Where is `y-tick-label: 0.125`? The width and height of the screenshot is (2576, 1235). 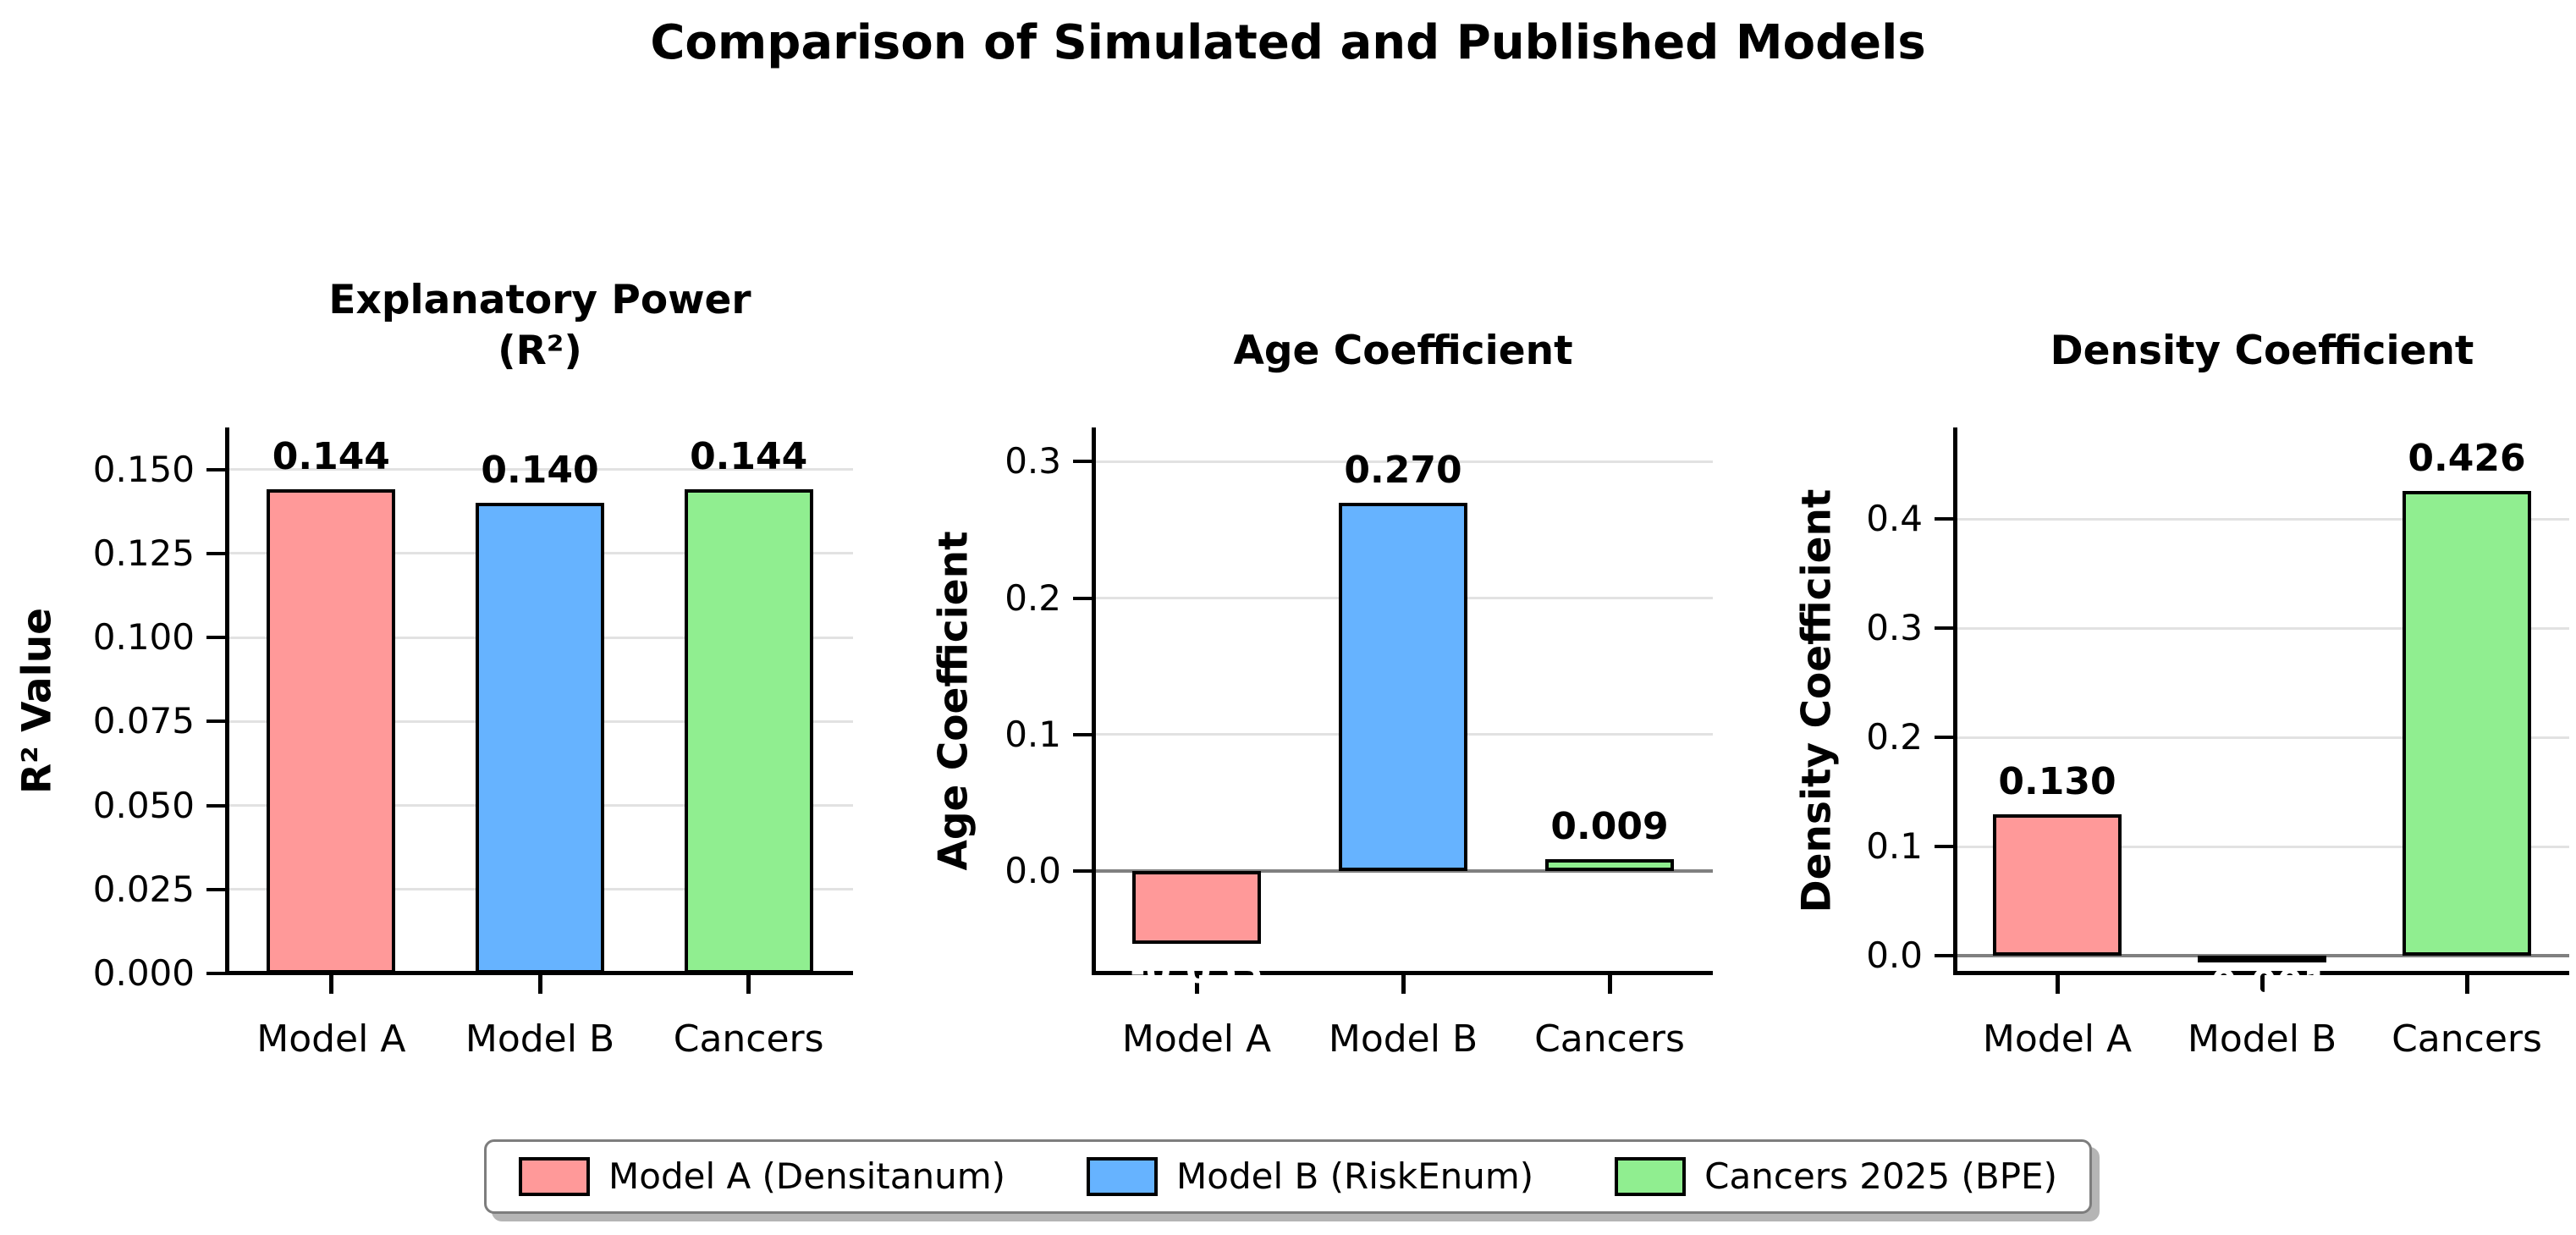
y-tick-label: 0.125 is located at coordinates (143, 553).